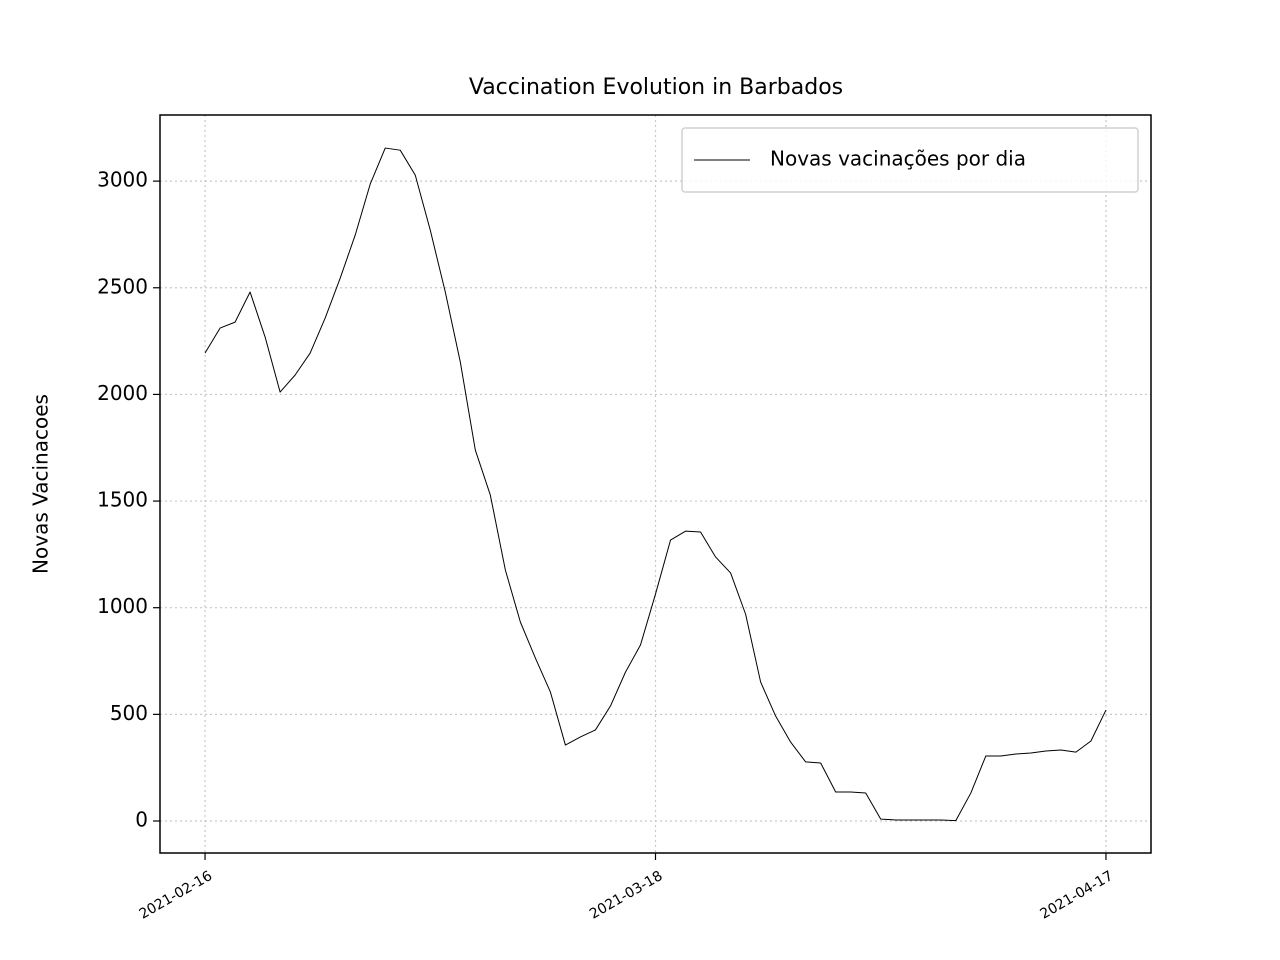 The image size is (1280, 960). Describe the element at coordinates (141, 820) in the screenshot. I see `y-tick-label: 0` at that location.